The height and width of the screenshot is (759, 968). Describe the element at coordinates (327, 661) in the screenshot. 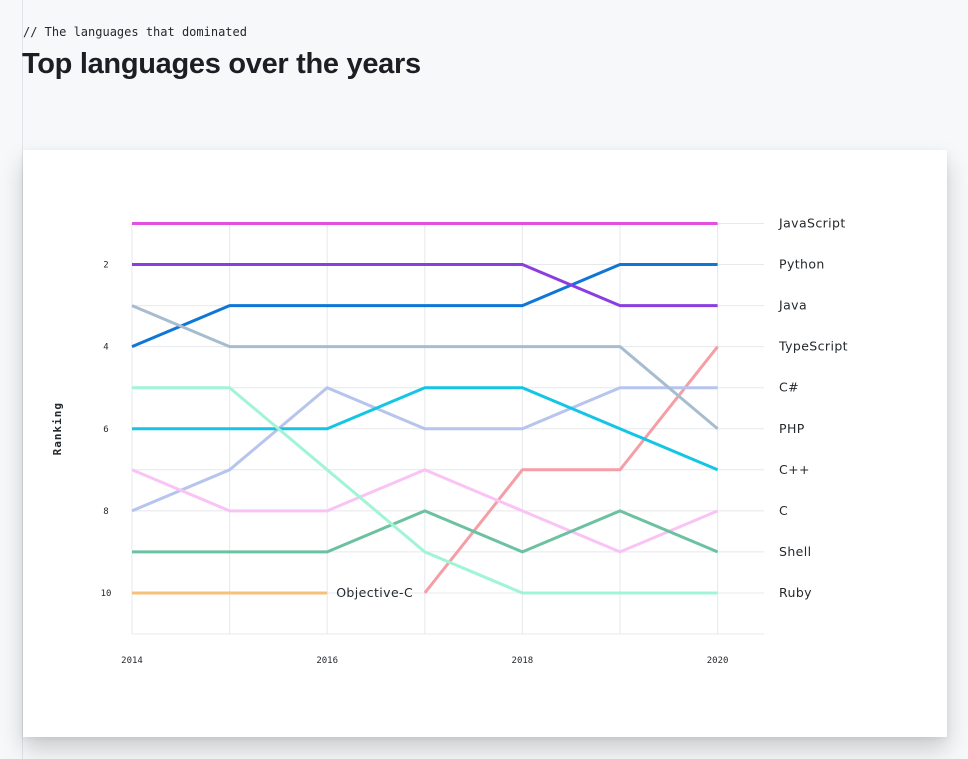

I see `x-tick-label: 2016` at that location.